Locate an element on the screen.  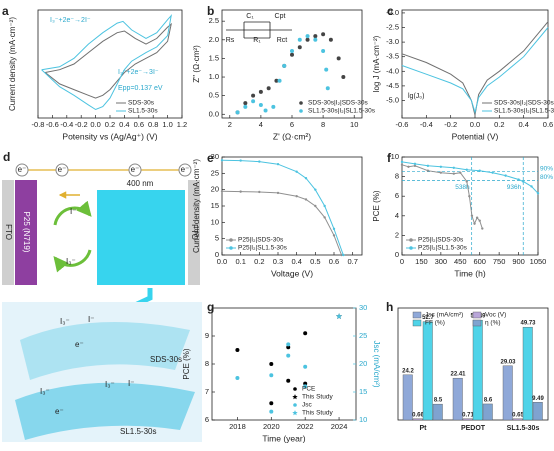
x-tick-label: 1050 is located at coordinates (538, 261).